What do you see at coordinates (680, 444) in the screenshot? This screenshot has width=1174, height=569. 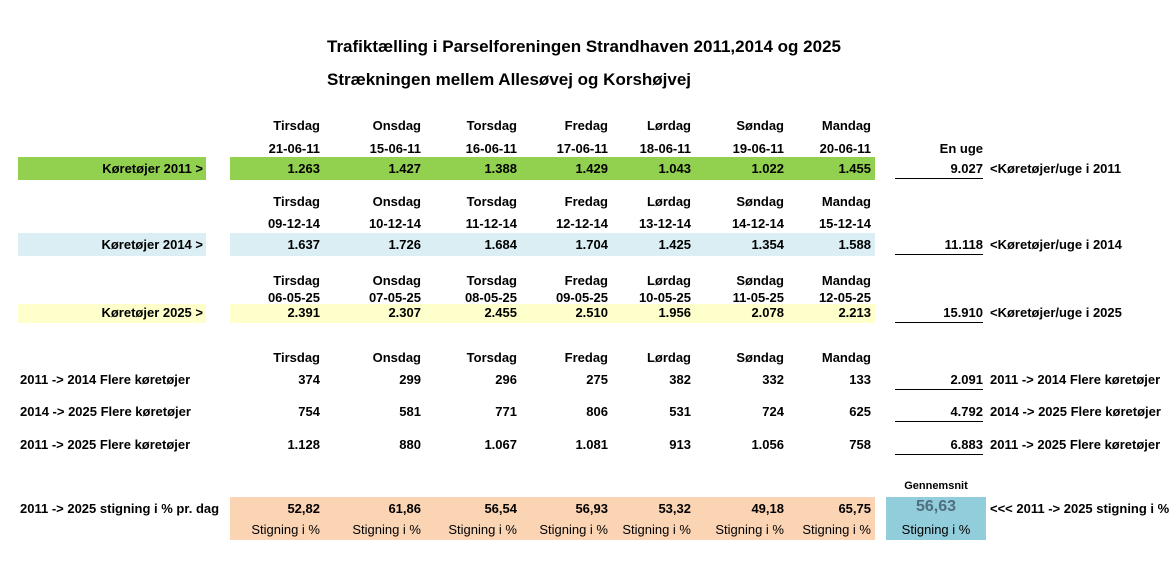 I see `compare-row-3-value: 913` at bounding box center [680, 444].